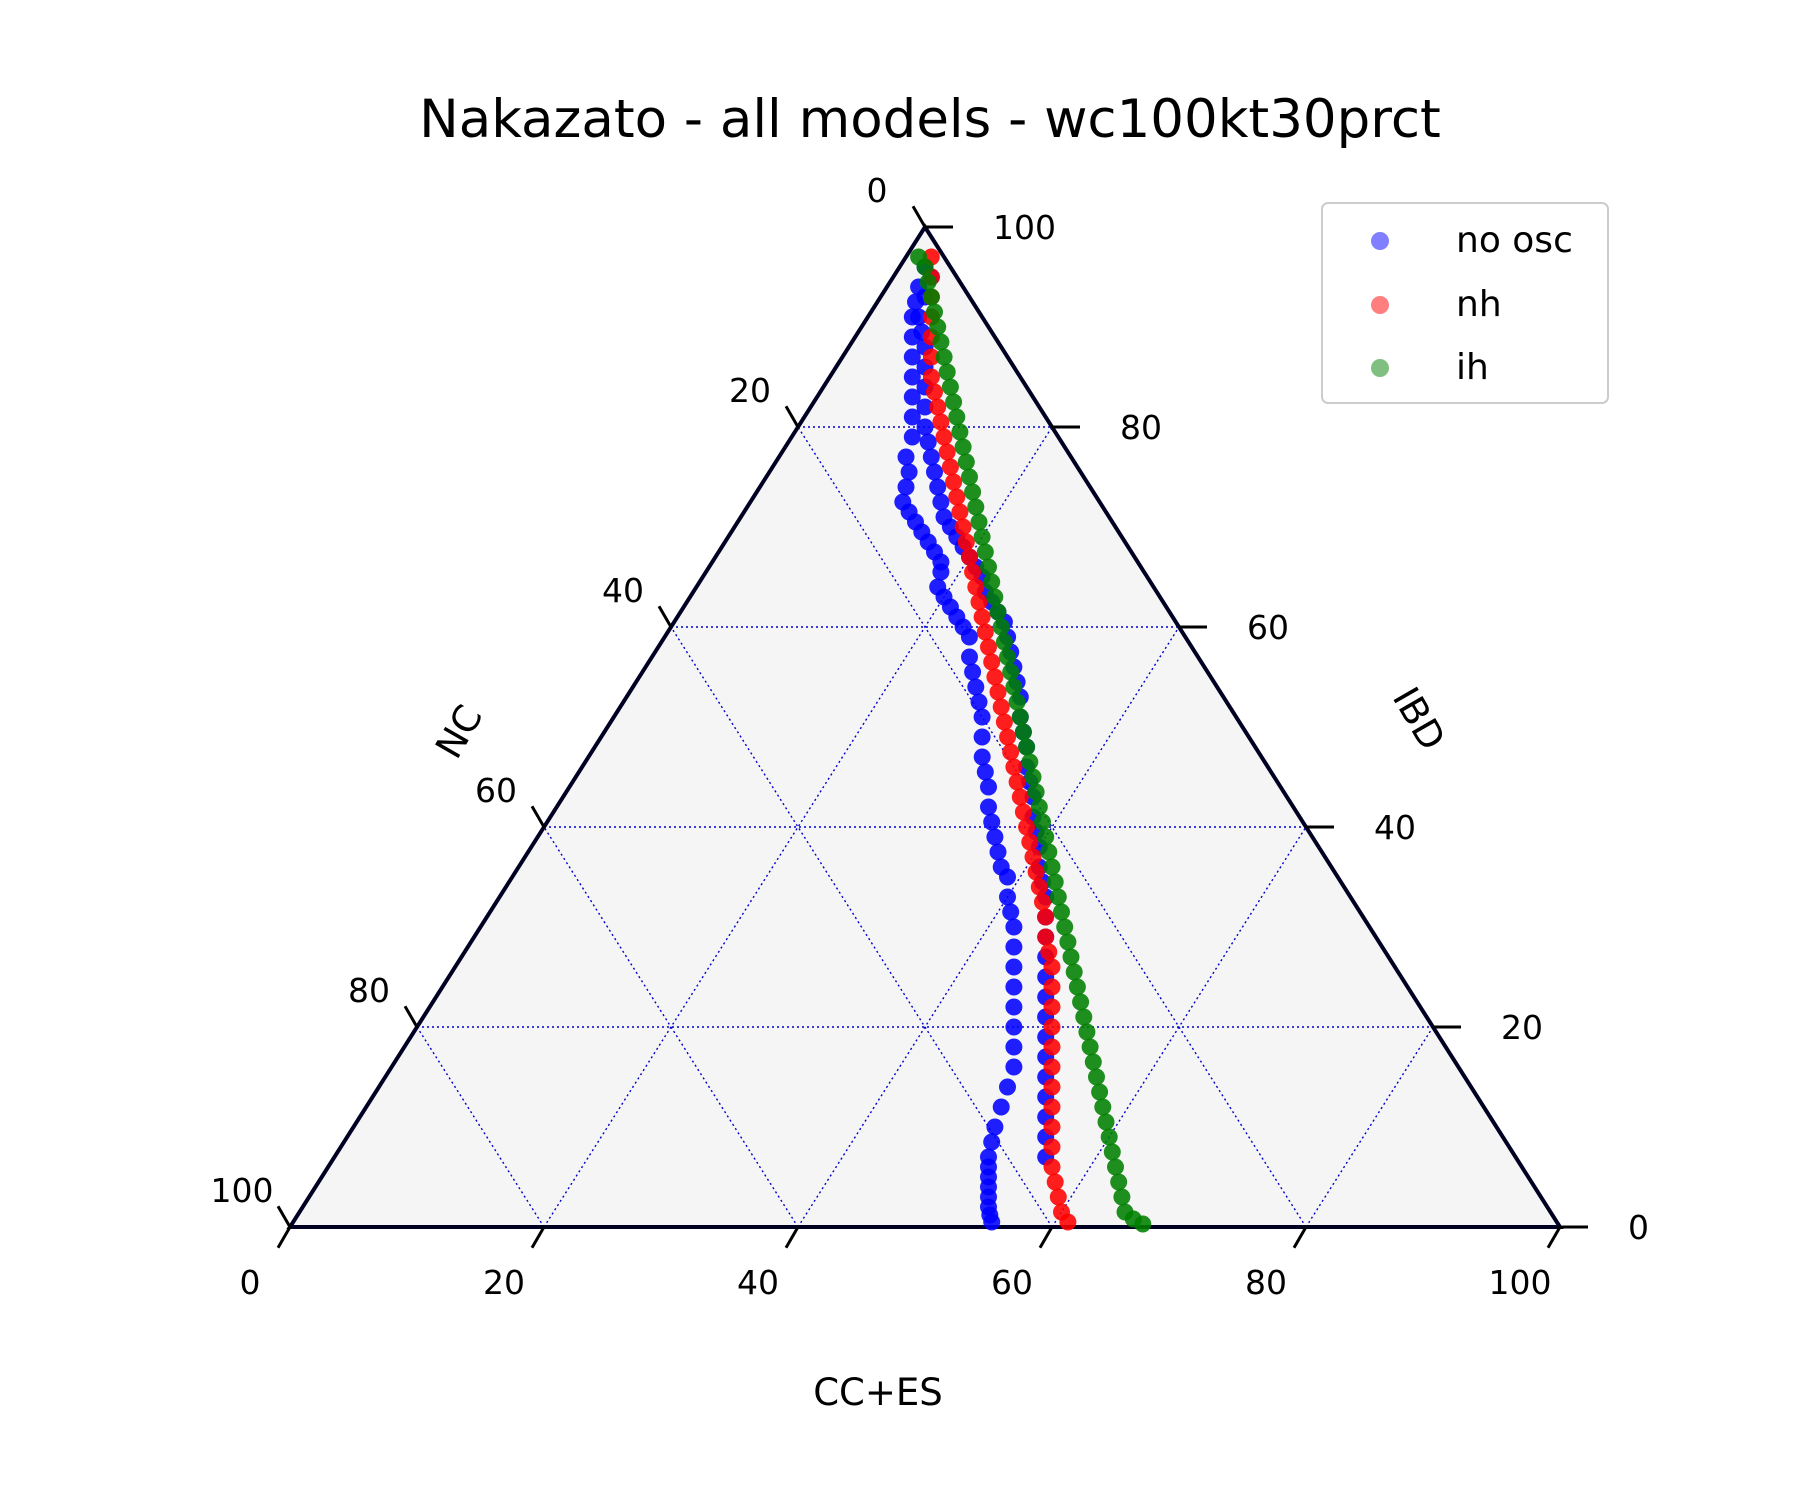 Image resolution: width=1800 pixels, height=1500 pixels. What do you see at coordinates (1472, 367) in the screenshot?
I see `legend-label-ih: ih` at bounding box center [1472, 367].